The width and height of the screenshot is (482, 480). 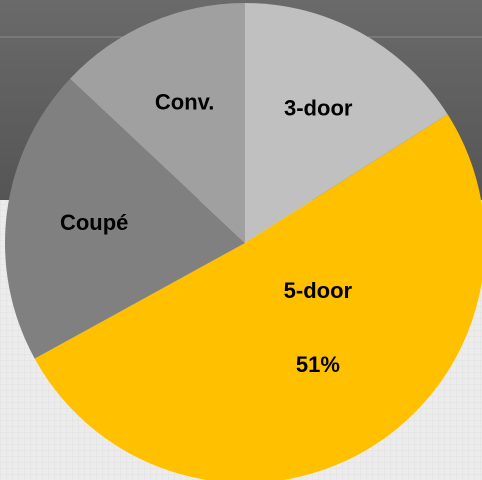 I want to click on slice-label: Conv., so click(x=184, y=101).